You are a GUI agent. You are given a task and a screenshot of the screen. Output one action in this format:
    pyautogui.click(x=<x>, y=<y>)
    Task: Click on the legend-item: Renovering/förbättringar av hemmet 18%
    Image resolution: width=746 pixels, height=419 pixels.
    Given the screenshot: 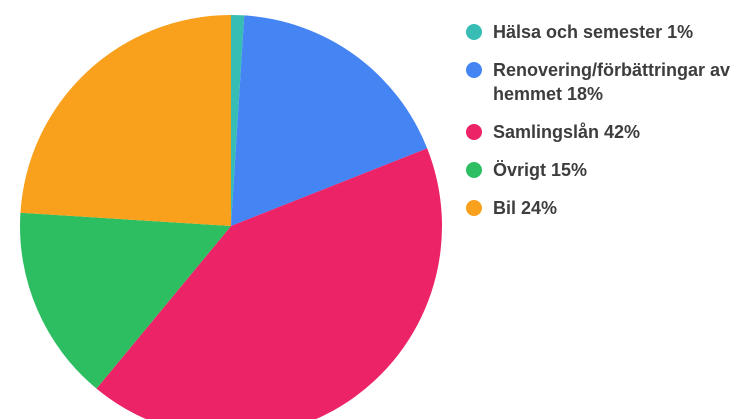 What is the action you would take?
    pyautogui.click(x=605, y=82)
    